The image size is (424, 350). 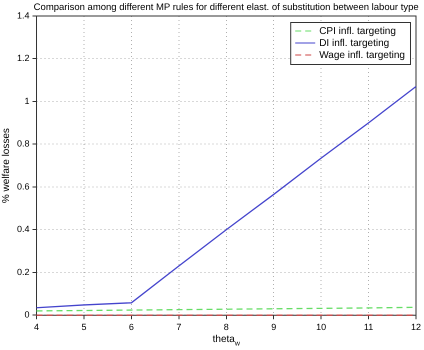 I want to click on legend-label: DI infl. targeting, so click(x=354, y=43).